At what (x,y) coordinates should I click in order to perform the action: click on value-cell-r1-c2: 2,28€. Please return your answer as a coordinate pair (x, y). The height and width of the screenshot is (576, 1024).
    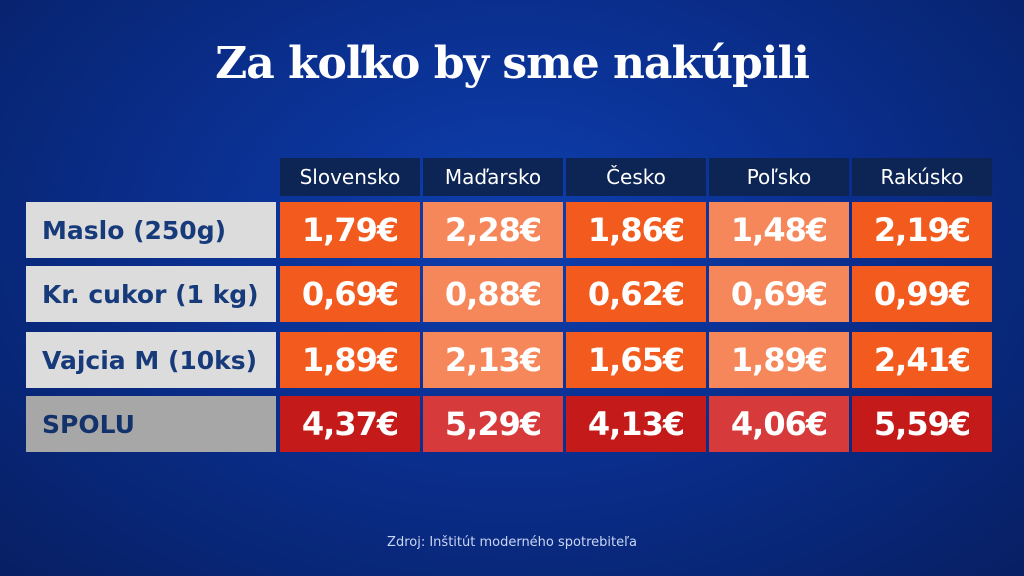
    Looking at the image, I should click on (493, 230).